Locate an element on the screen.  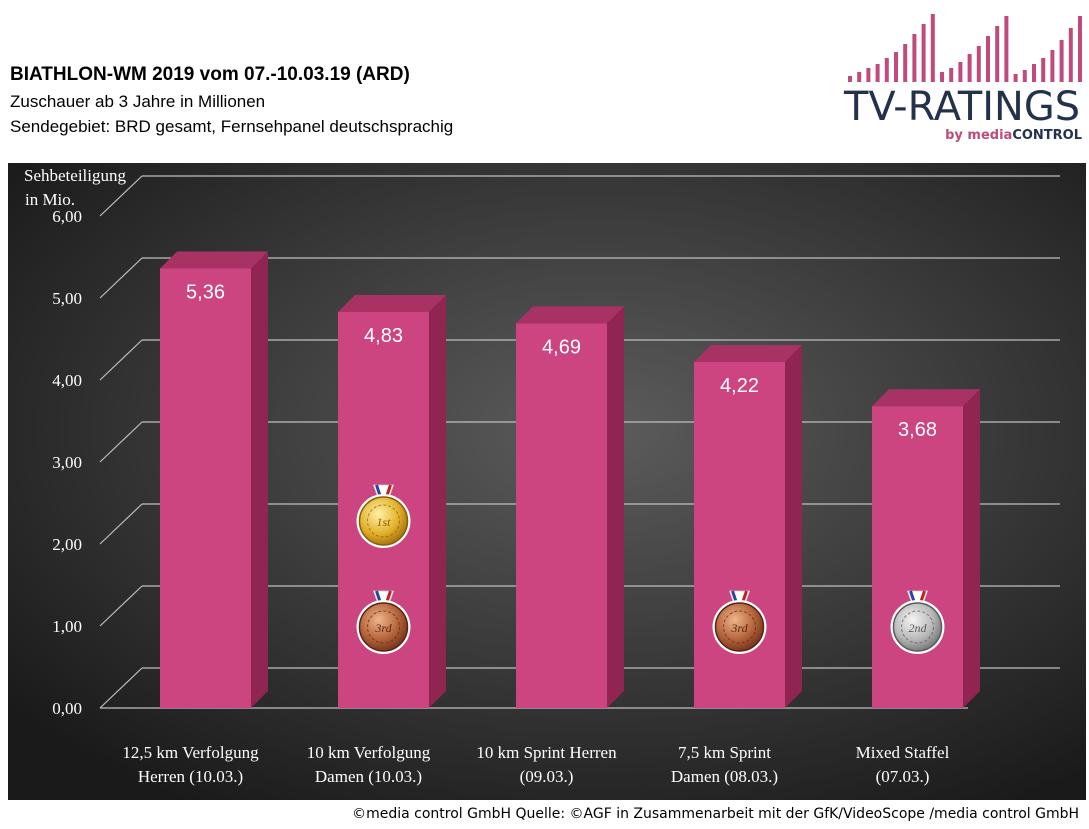
logo-tagline-by: by is located at coordinates (954, 135).